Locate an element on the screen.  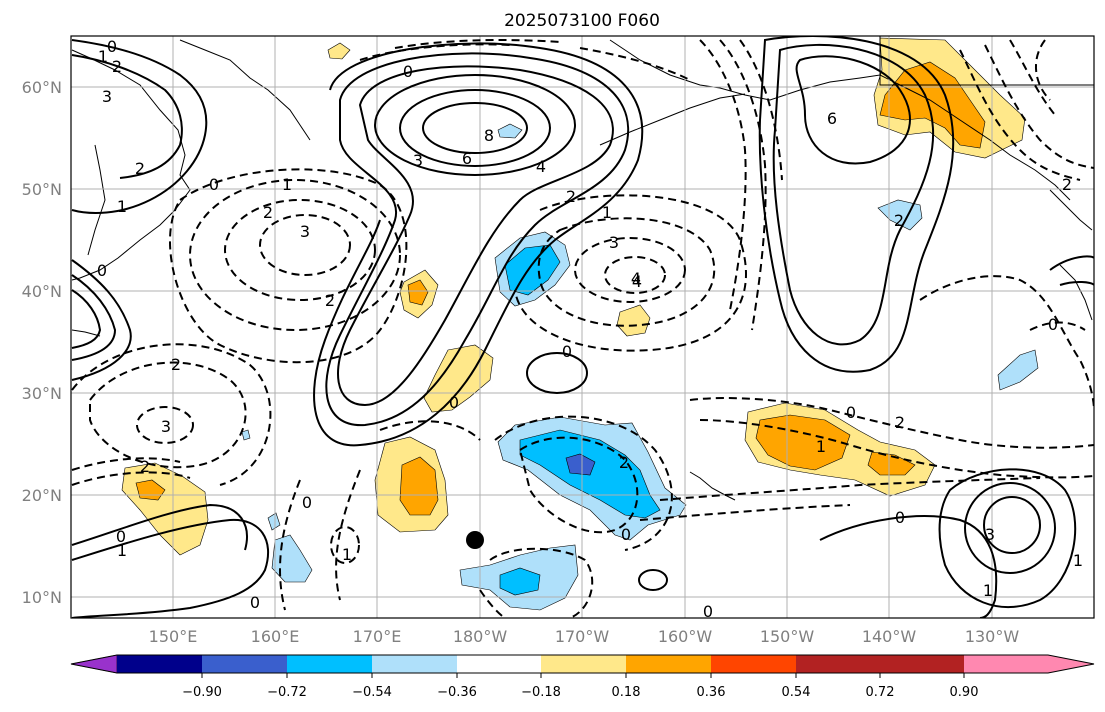
lat-label: 40°N is located at coordinates (42, 291).